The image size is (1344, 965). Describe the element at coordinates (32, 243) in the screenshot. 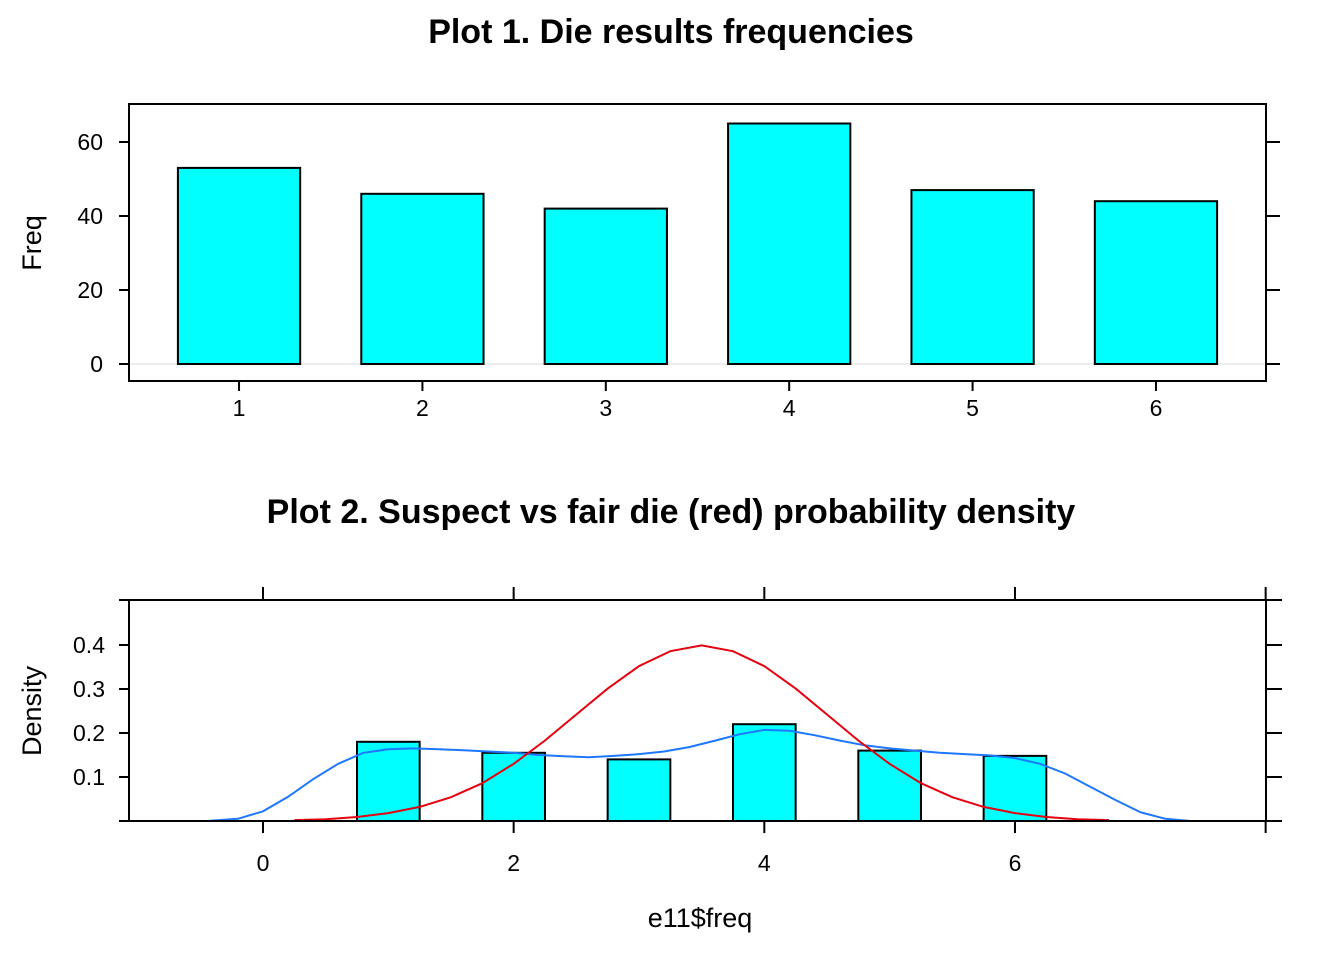

I see `plot1-y-axis-label: Freq` at that location.